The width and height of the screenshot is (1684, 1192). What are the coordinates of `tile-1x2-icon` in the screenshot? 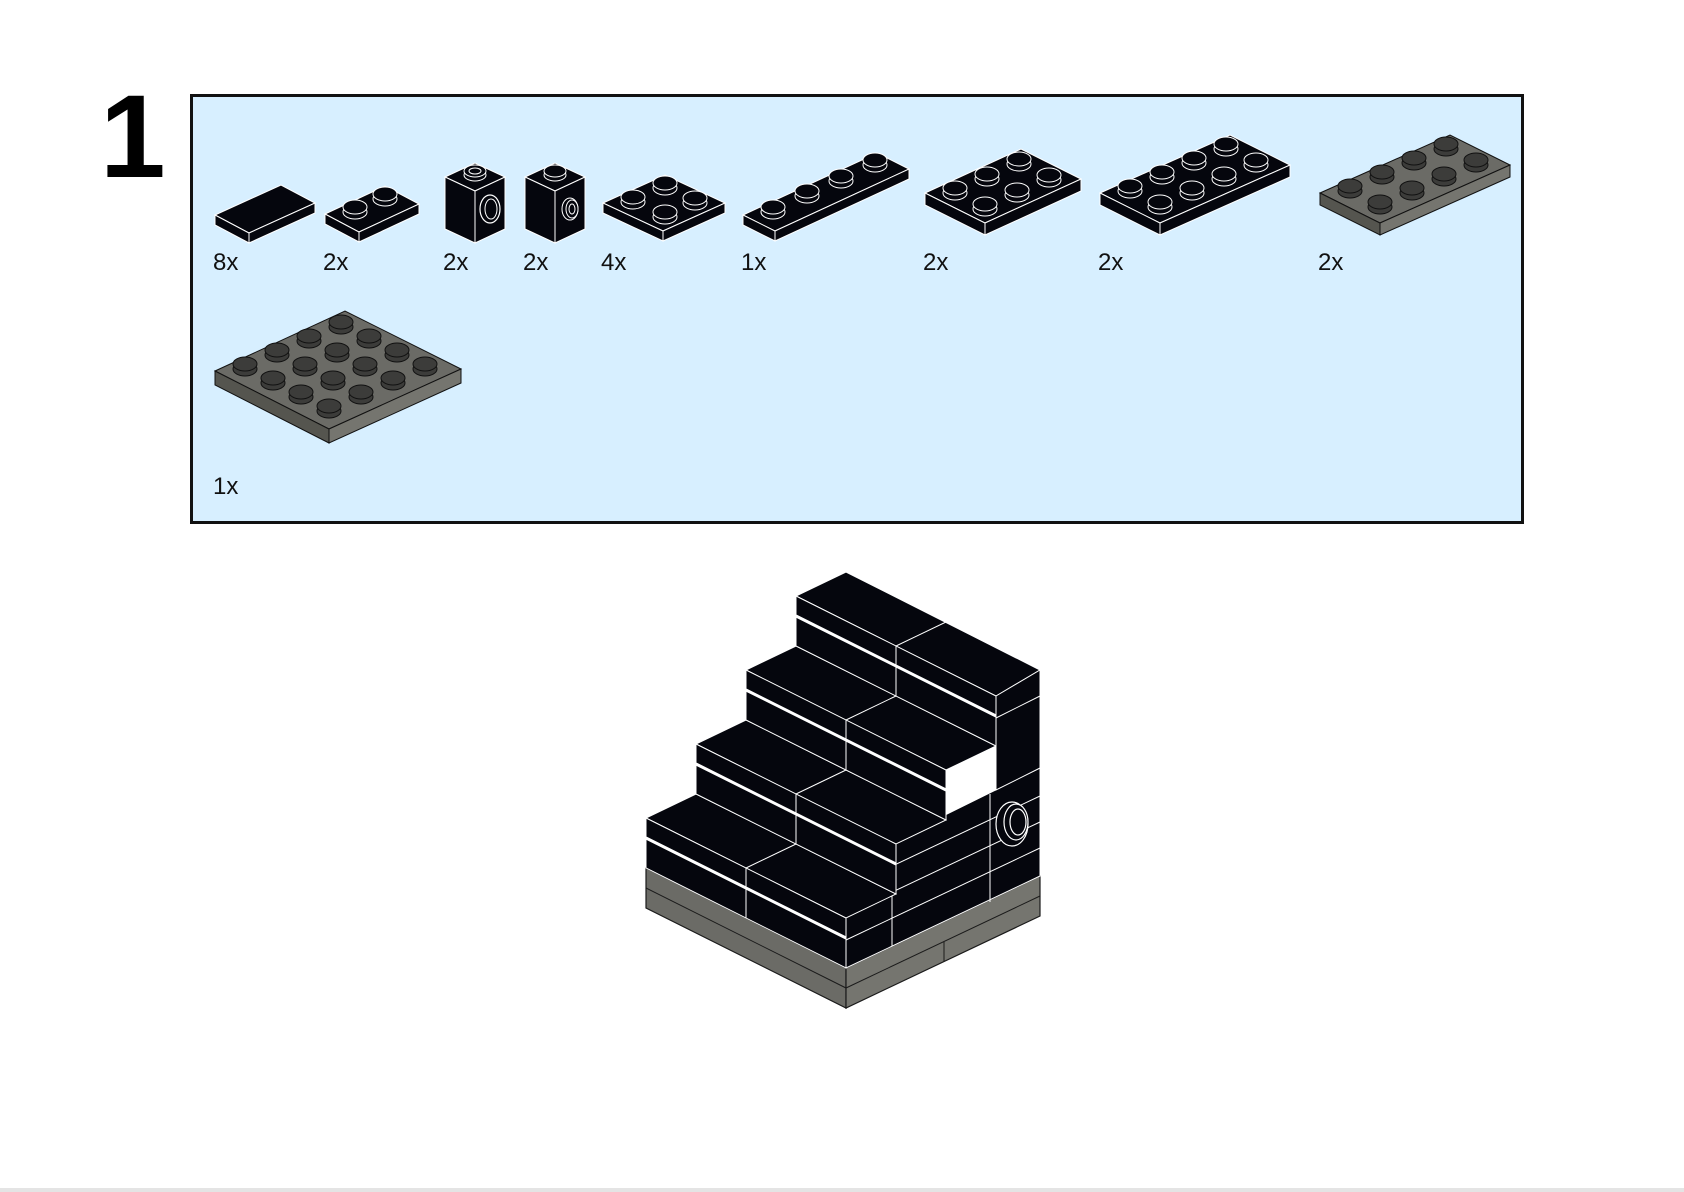 It's located at (265, 214).